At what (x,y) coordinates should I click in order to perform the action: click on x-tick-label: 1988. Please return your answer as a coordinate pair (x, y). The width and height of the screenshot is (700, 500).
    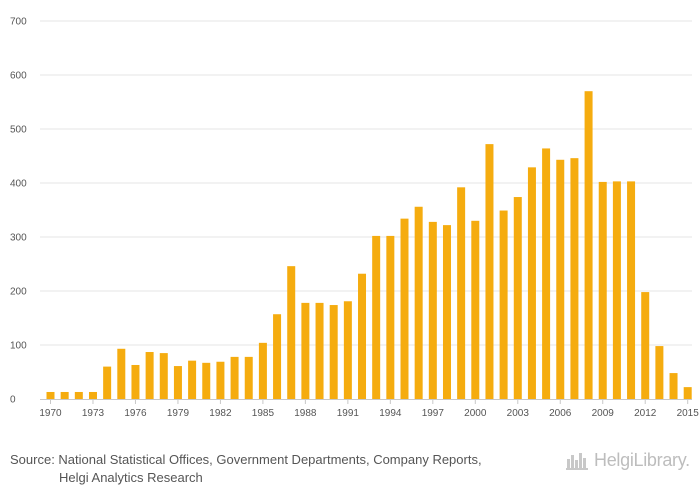
    Looking at the image, I should click on (305, 413).